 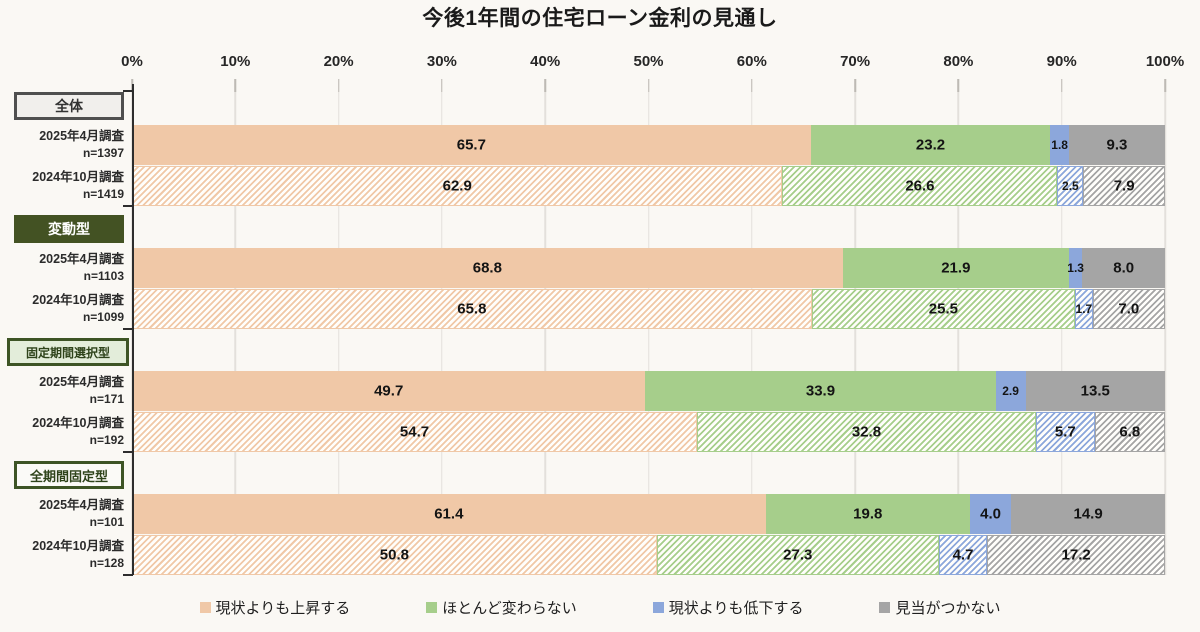 What do you see at coordinates (648, 391) in the screenshot?
I see `stacked-bar: 49.7 33.9 2.9 13.5` at bounding box center [648, 391].